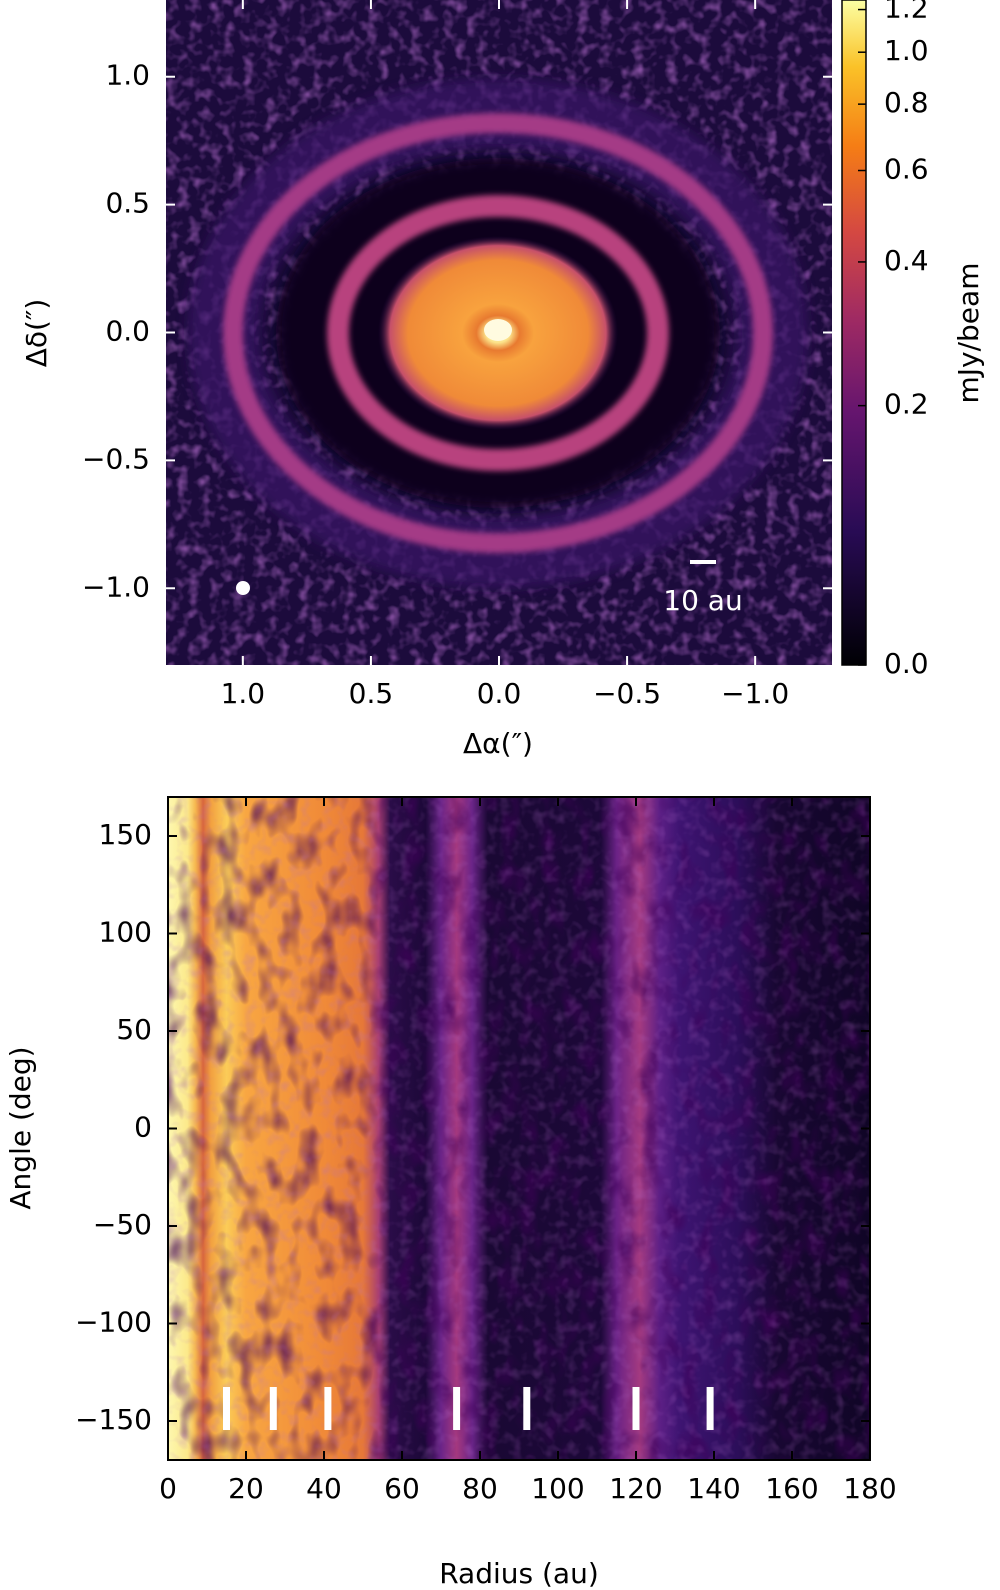 Image resolution: width=1000 pixels, height=1590 pixels. Describe the element at coordinates (127, 75) in the screenshot. I see `y-tick-label: 1.0` at that location.